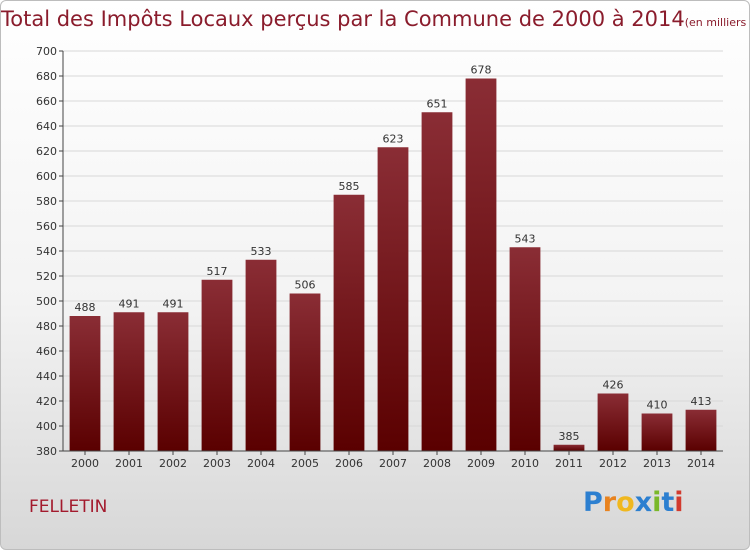  I want to click on data-label: 426, so click(613, 385).